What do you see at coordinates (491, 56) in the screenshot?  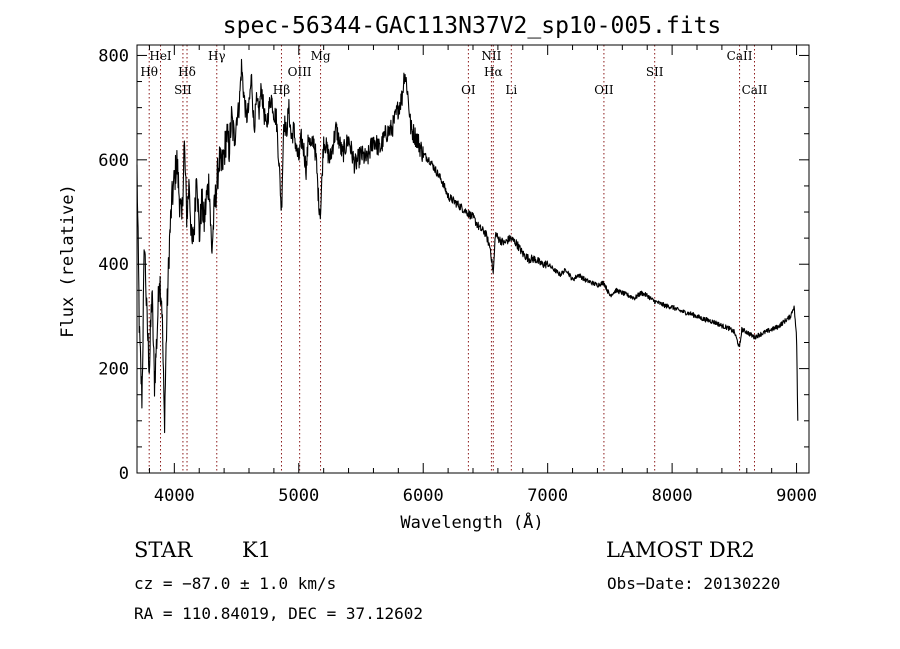 I see `line-label-9: NII` at bounding box center [491, 56].